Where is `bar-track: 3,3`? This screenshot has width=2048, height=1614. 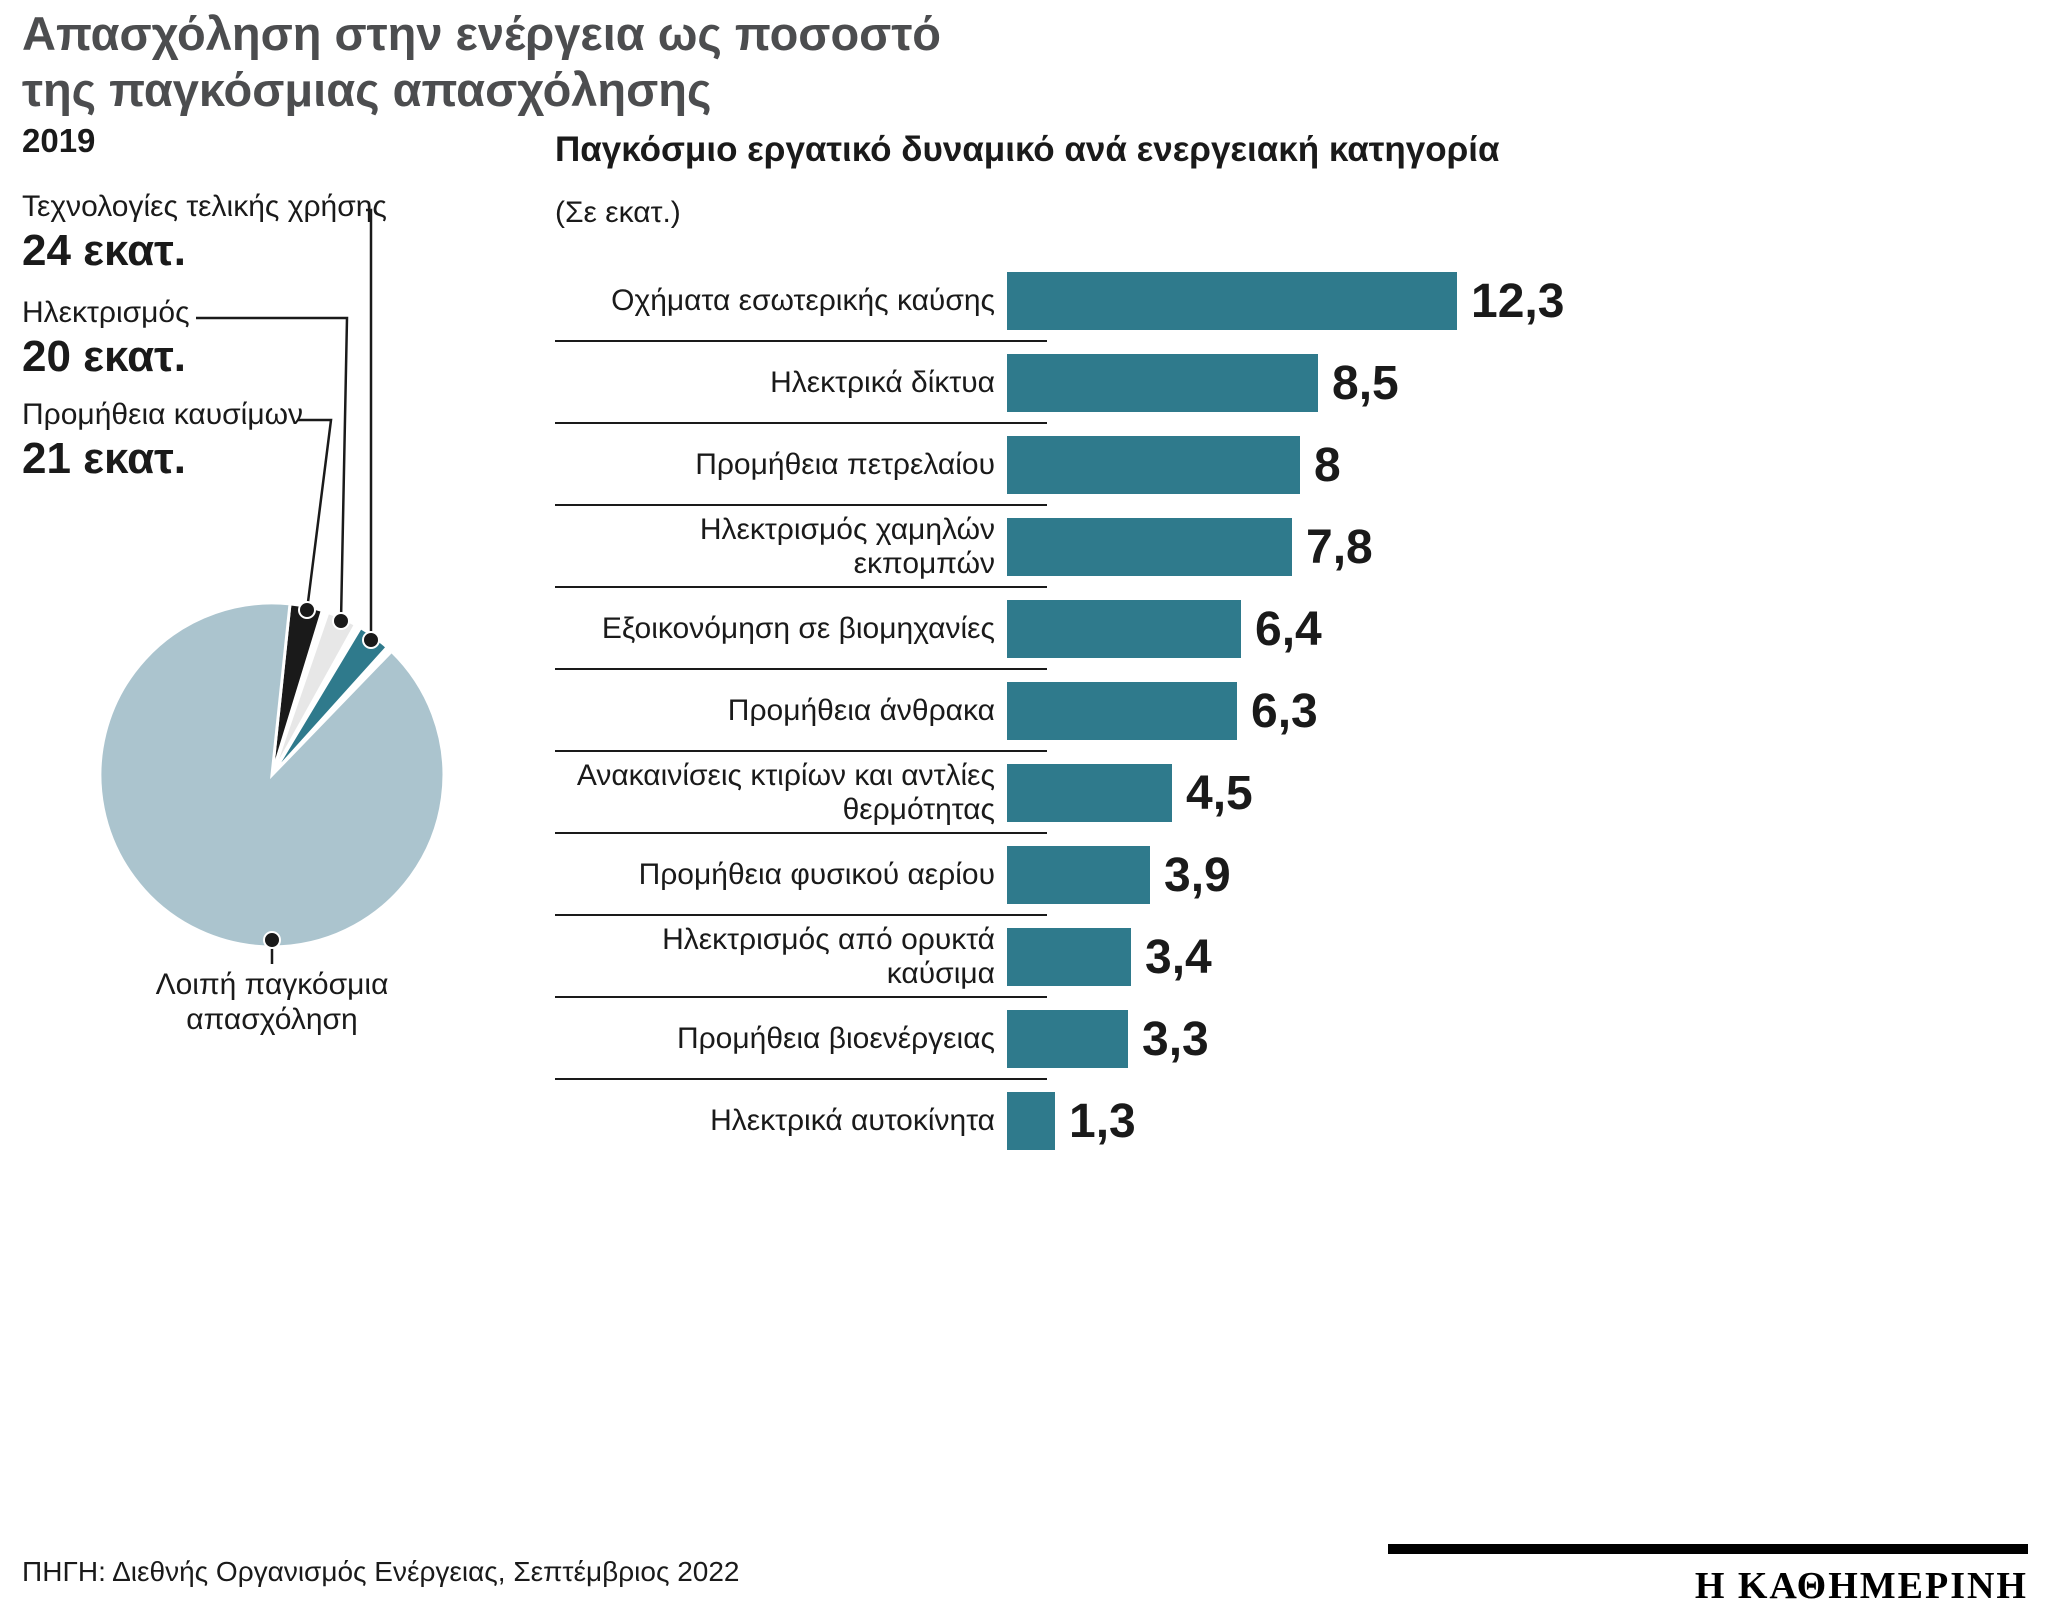 bar-track: 3,3 is located at coordinates (1108, 1039).